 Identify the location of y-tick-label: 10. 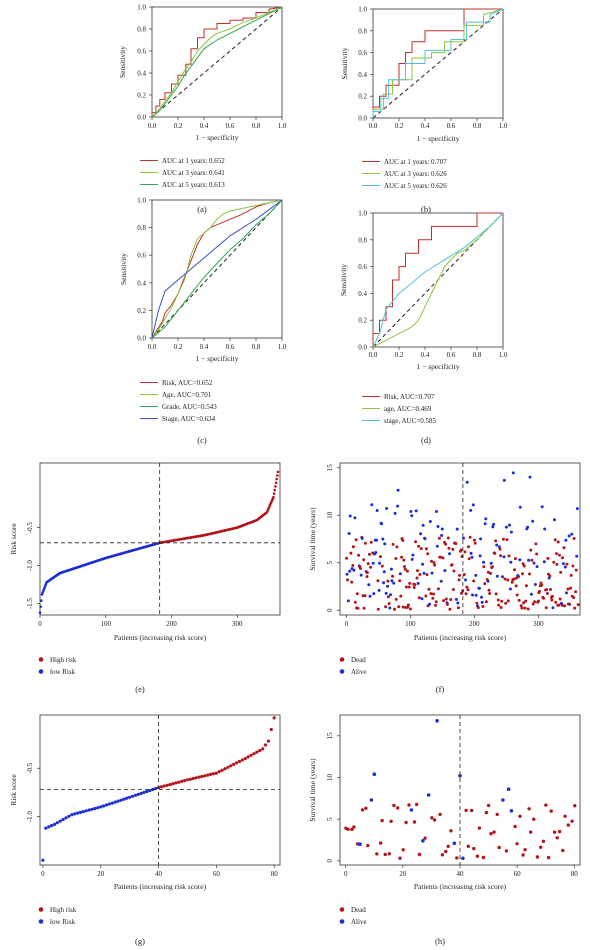
(330, 778).